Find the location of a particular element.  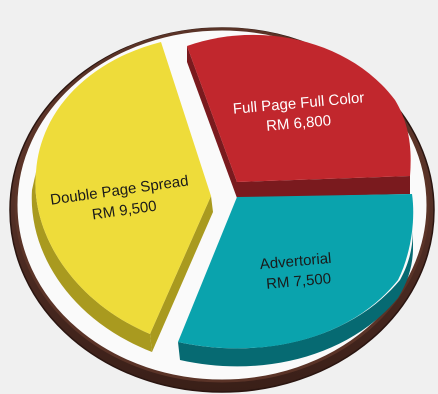

value-full-page-full-color: RM 6,800 is located at coordinates (298, 123).